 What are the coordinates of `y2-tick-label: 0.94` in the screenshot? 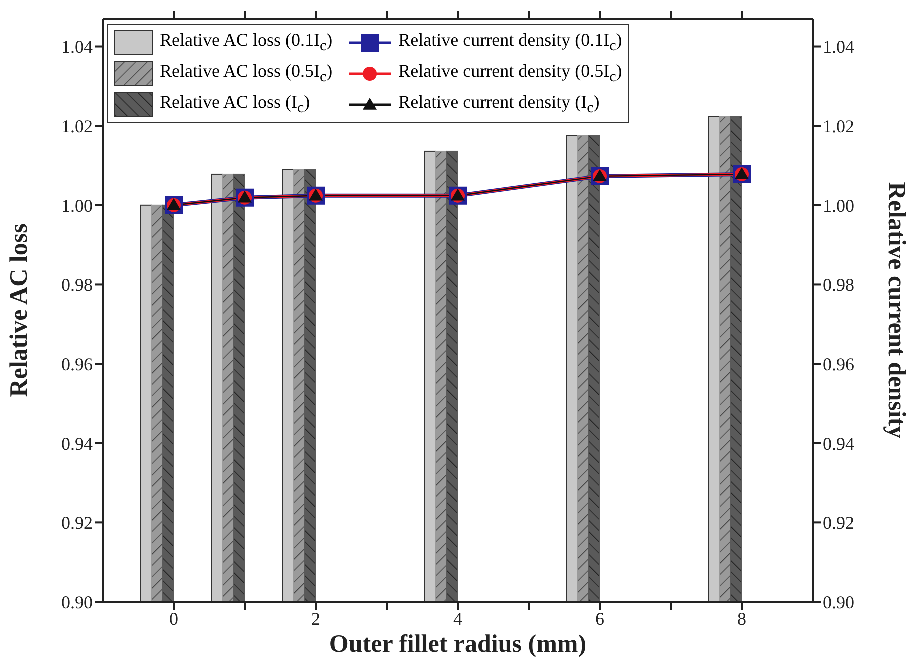 It's located at (838, 444).